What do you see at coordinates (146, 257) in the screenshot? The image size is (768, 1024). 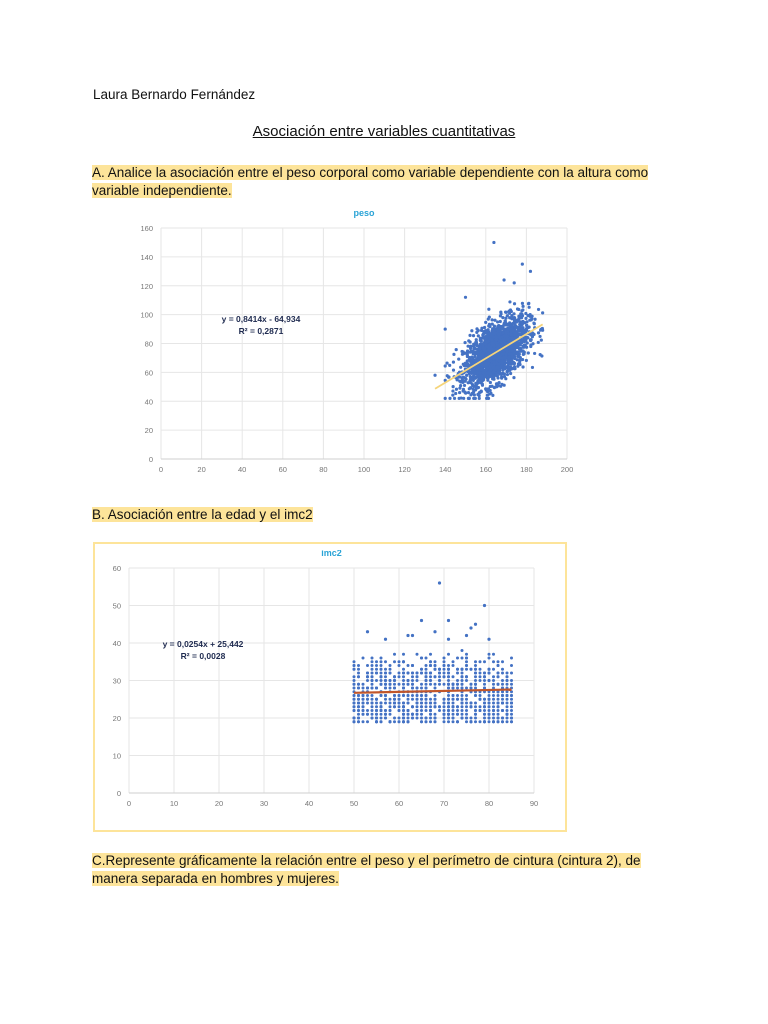 I see `y-tick-label: 140` at bounding box center [146, 257].